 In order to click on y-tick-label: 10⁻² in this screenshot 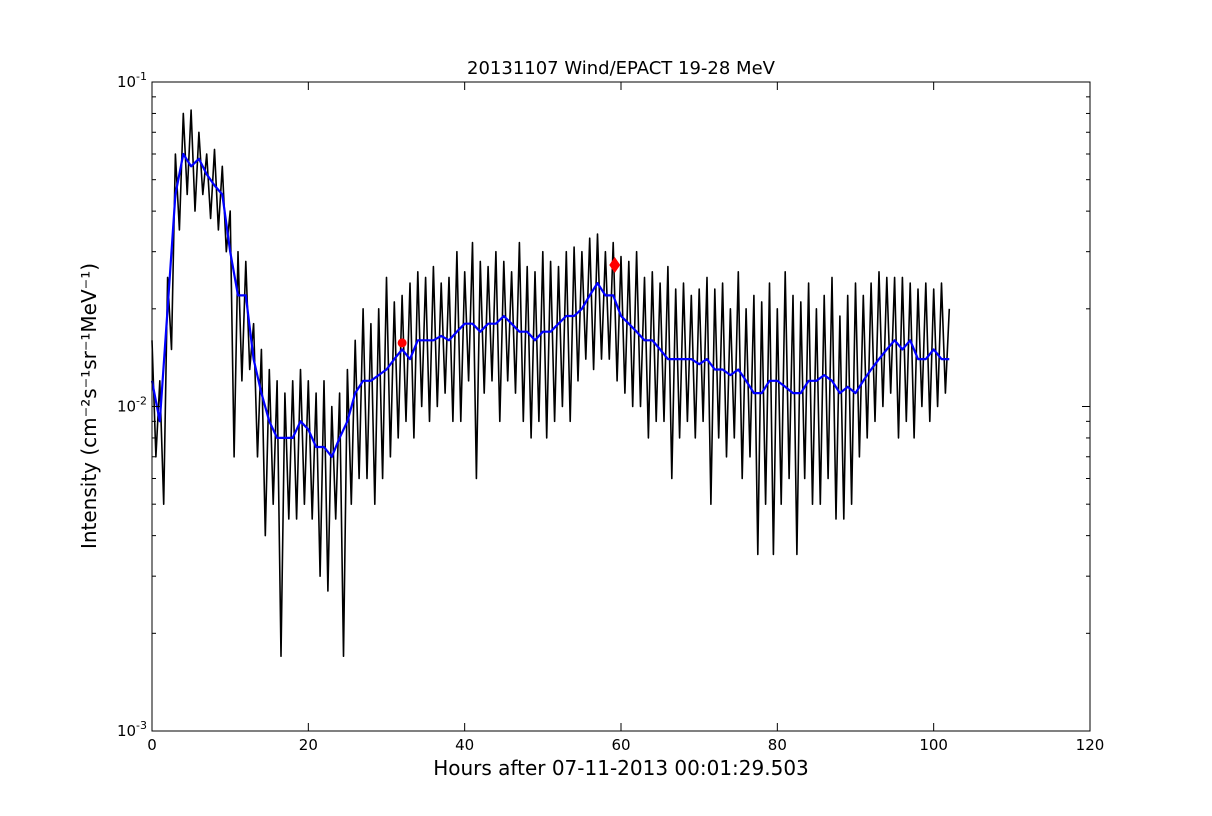, I will do `click(132, 405)`.